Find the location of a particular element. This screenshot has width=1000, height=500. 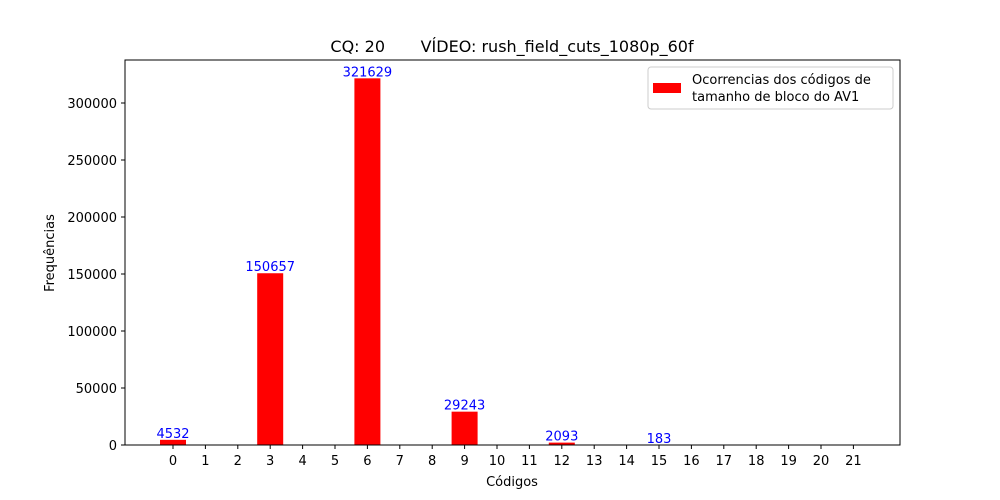

x-axis-label: Códigos is located at coordinates (512, 482).